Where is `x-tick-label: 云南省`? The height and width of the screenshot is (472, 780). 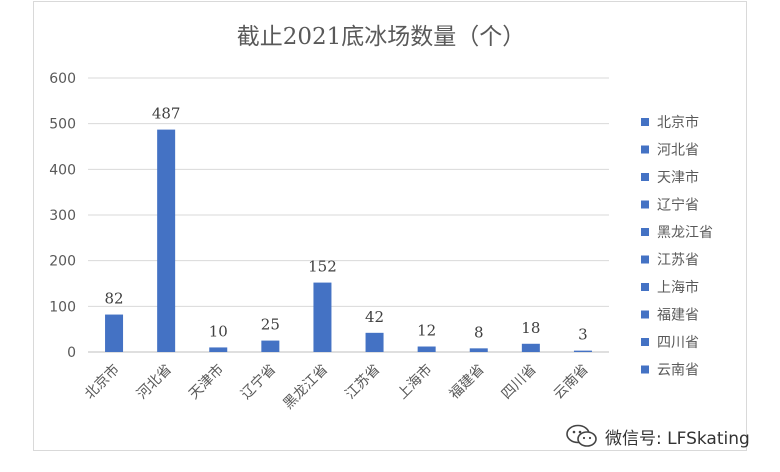
x-tick-label: 云南省 is located at coordinates (571, 382).